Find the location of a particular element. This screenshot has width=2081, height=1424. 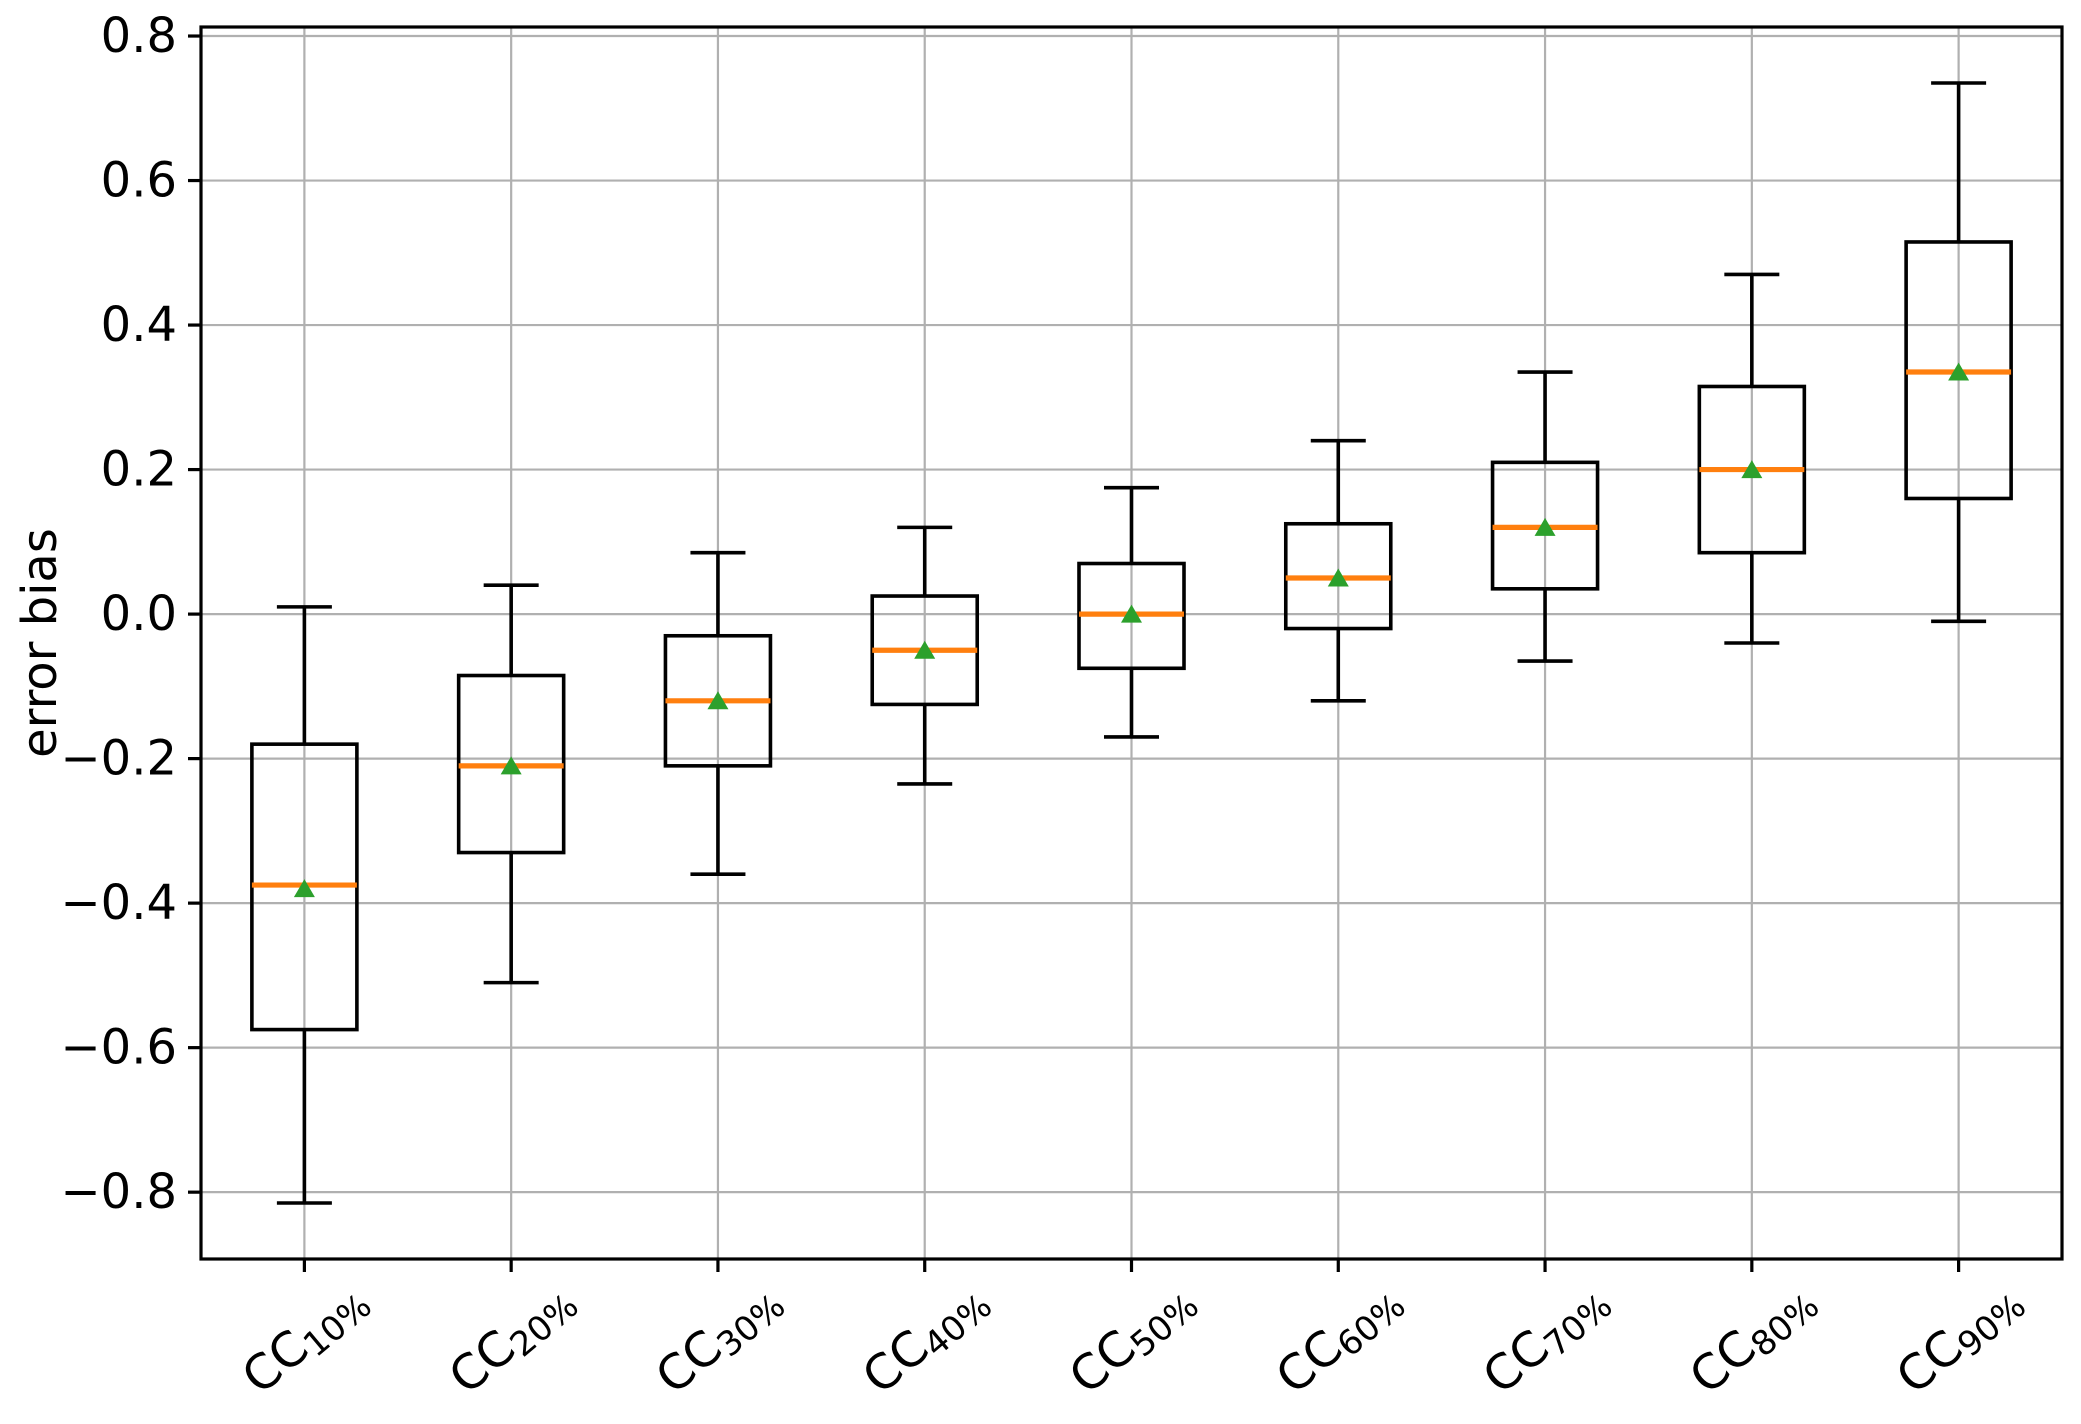

y-axis-label: error bias is located at coordinates (40, 643).